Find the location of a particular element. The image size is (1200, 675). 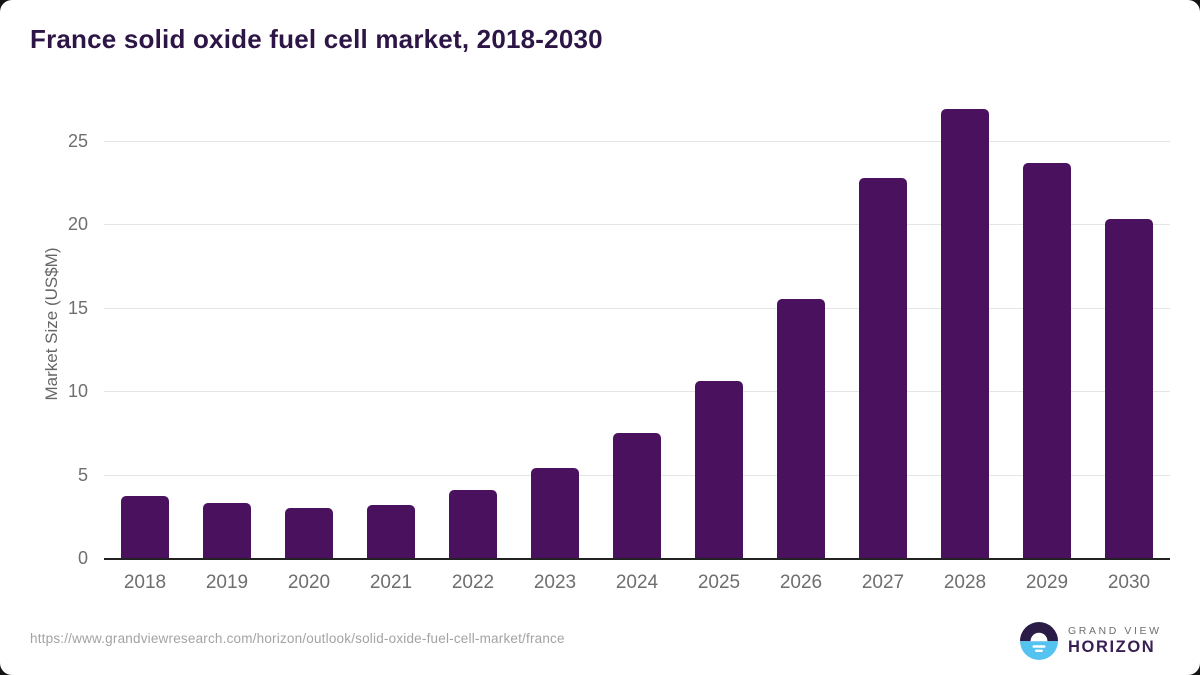

x-axis-tick-label: 2027 is located at coordinates (883, 582).